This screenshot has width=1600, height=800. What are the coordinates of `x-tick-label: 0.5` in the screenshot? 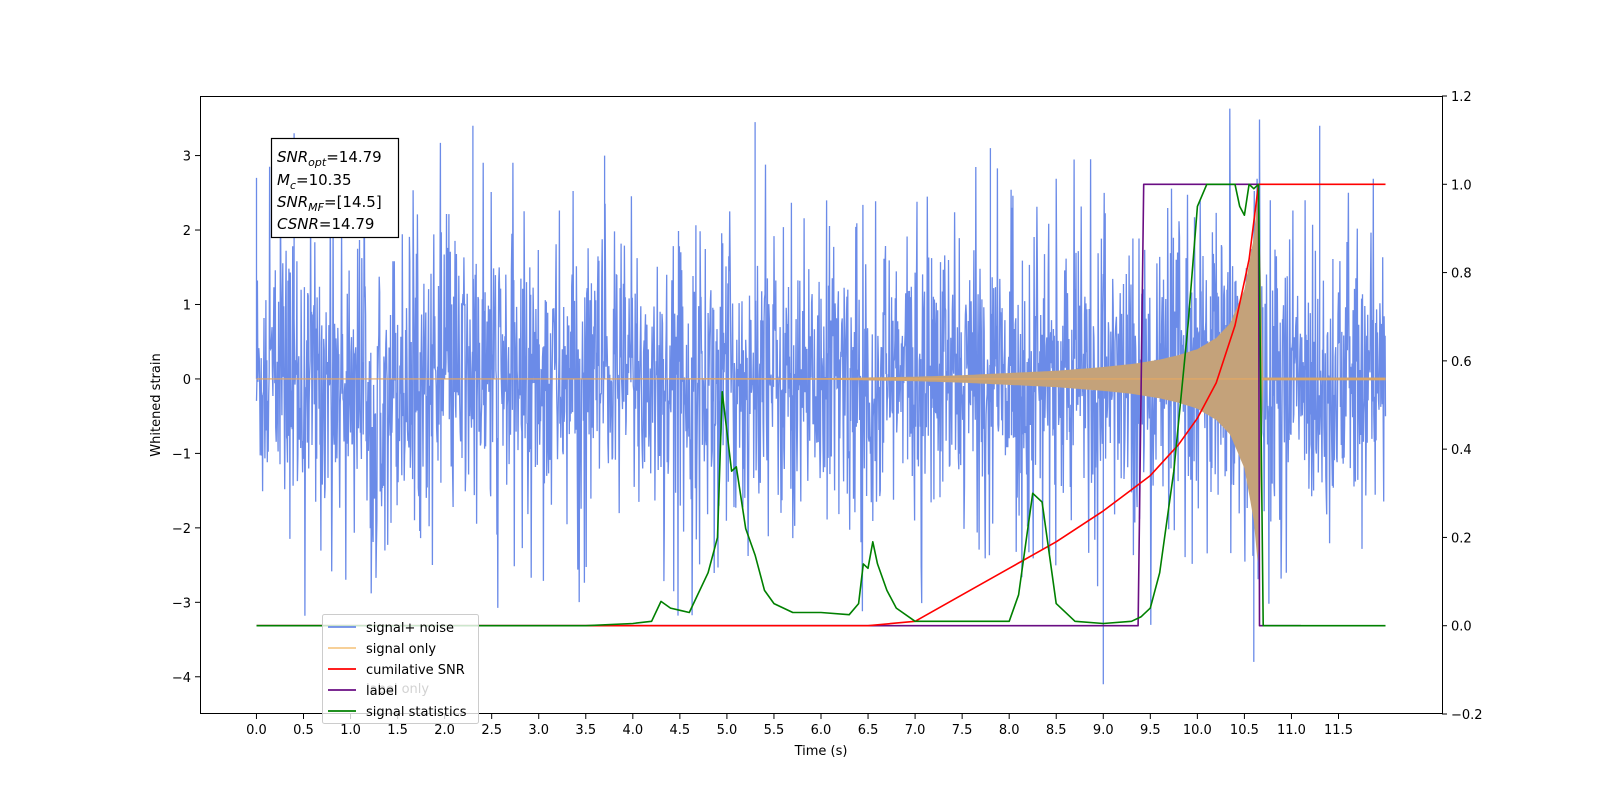 It's located at (303, 730).